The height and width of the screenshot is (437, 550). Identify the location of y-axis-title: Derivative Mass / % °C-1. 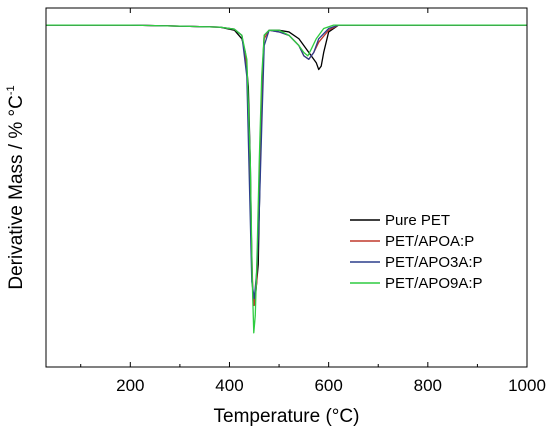
(16, 187).